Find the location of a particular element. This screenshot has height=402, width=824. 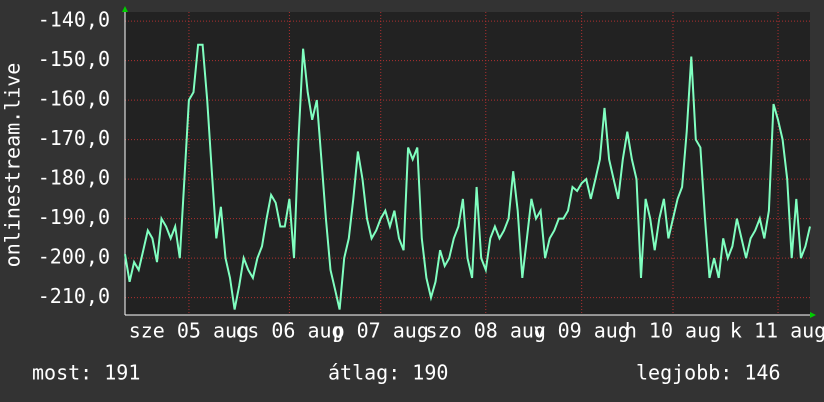

y-tick-label: -170,0 is located at coordinates (74, 138).